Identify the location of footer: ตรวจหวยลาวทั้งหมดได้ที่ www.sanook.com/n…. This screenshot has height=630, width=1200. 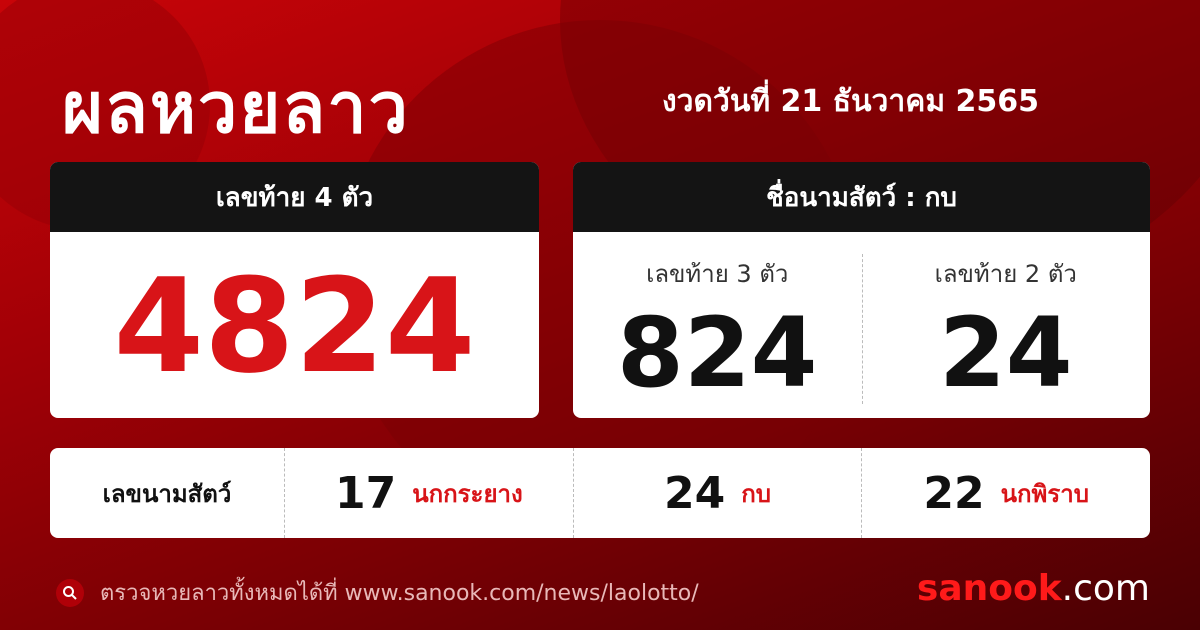
(377, 592).